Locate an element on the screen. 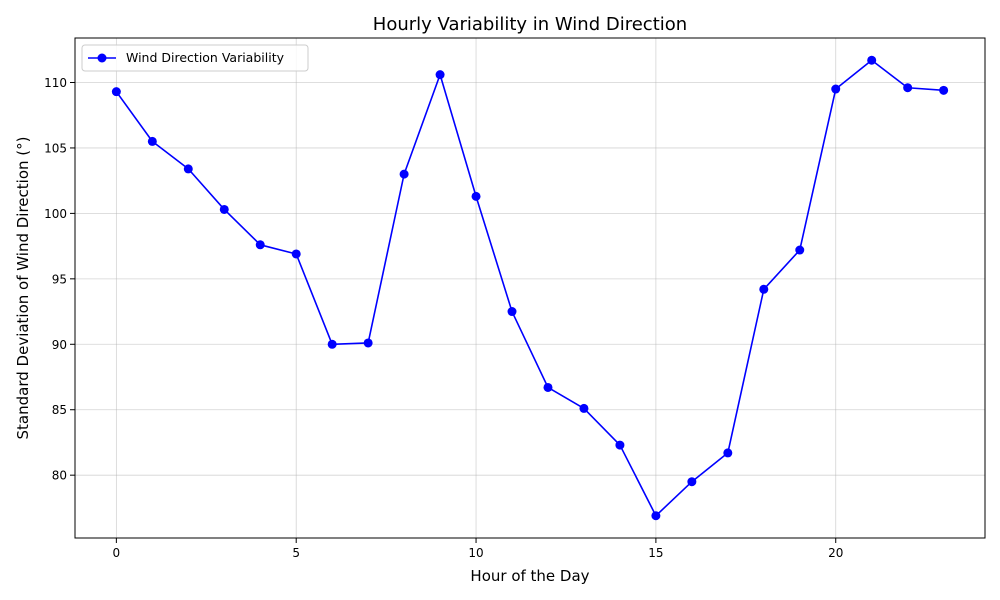 Image resolution: width=1000 pixels, height=600 pixels. legend: Wind Direction Variability is located at coordinates (195, 58).